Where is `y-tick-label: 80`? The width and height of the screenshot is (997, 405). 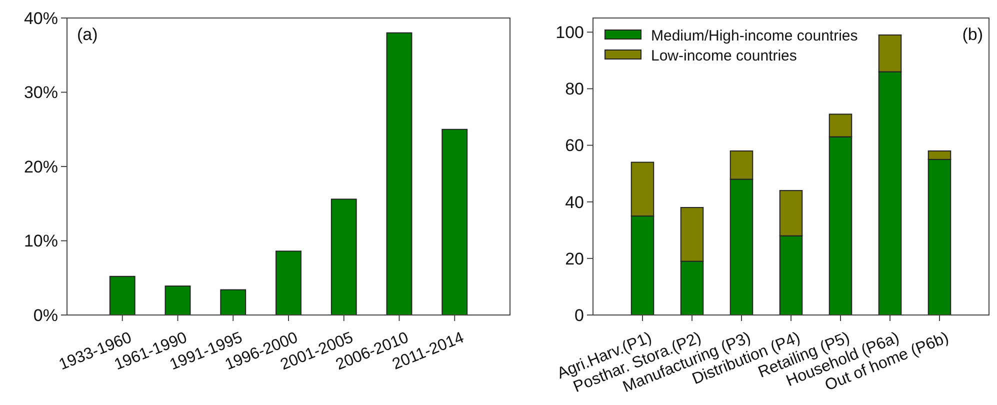
y-tick-label: 80 is located at coordinates (574, 89).